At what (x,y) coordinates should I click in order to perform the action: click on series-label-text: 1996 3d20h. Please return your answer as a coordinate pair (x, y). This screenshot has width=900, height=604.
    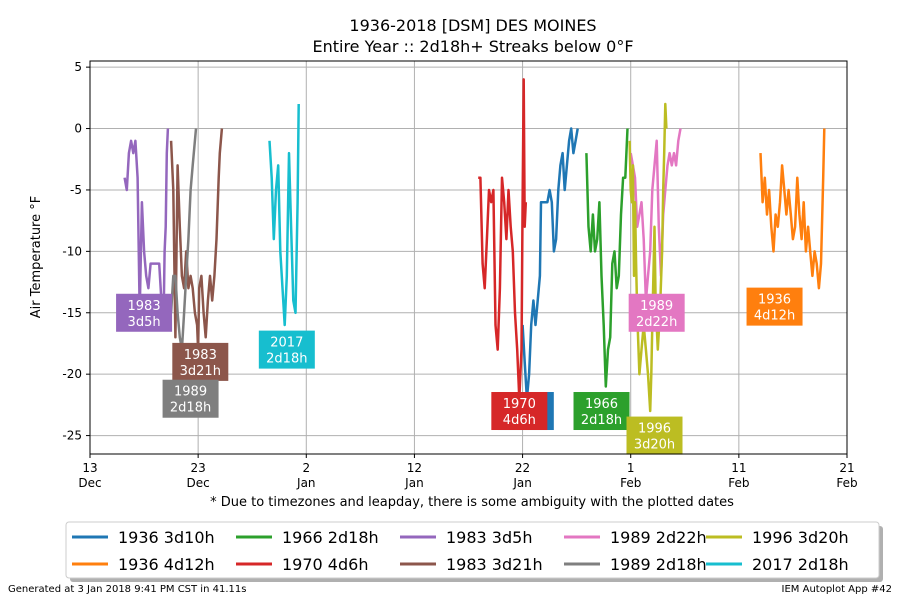
    Looking at the image, I should click on (654, 437).